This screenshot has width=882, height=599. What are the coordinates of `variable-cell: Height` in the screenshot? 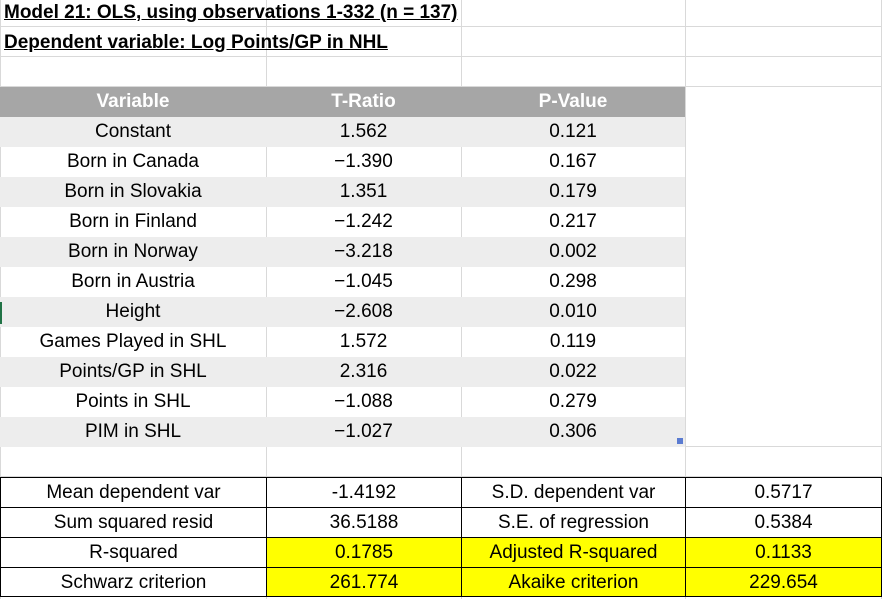 It's located at (133, 312).